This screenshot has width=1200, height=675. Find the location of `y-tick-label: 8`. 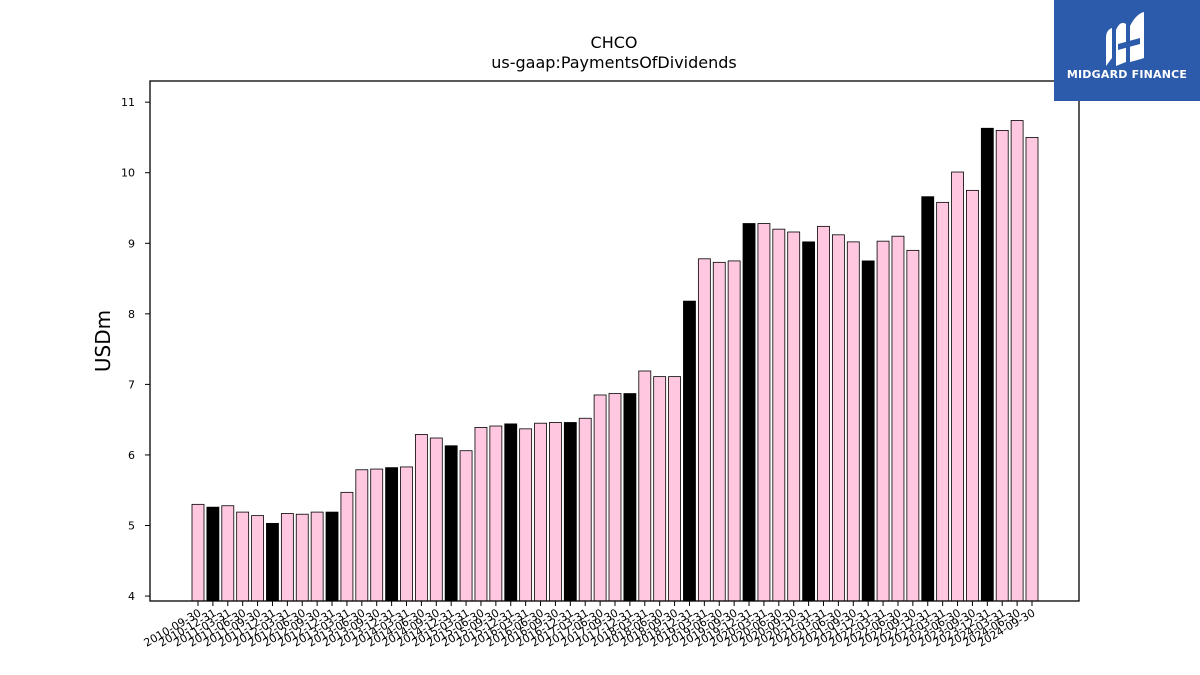

y-tick-label: 8 is located at coordinates (131, 314).